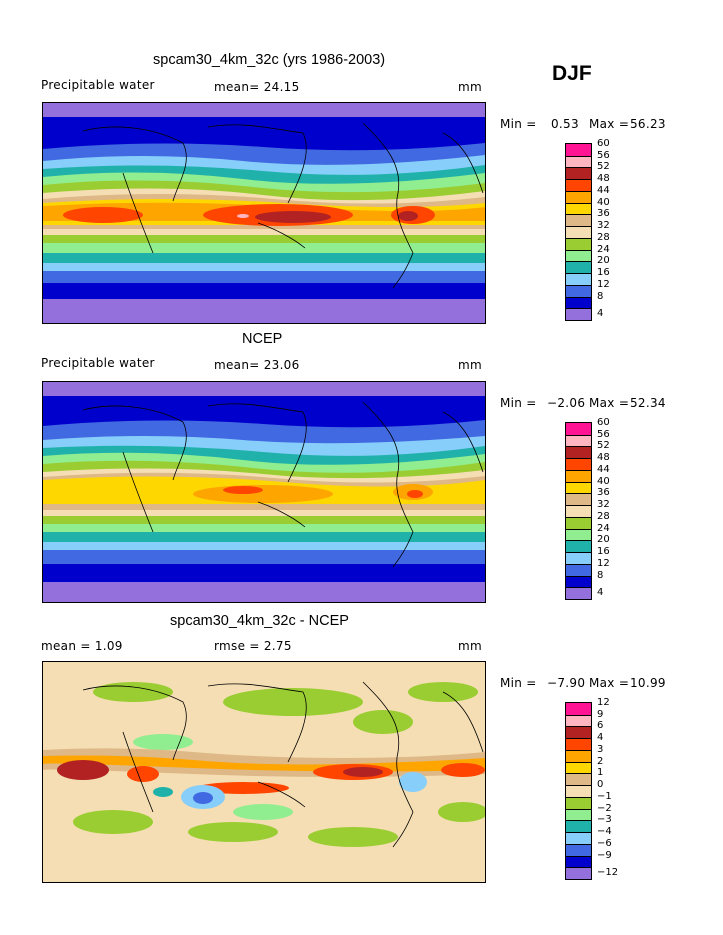 The width and height of the screenshot is (723, 935). What do you see at coordinates (604, 832) in the screenshot?
I see `colorbar-level-label: −4` at bounding box center [604, 832].